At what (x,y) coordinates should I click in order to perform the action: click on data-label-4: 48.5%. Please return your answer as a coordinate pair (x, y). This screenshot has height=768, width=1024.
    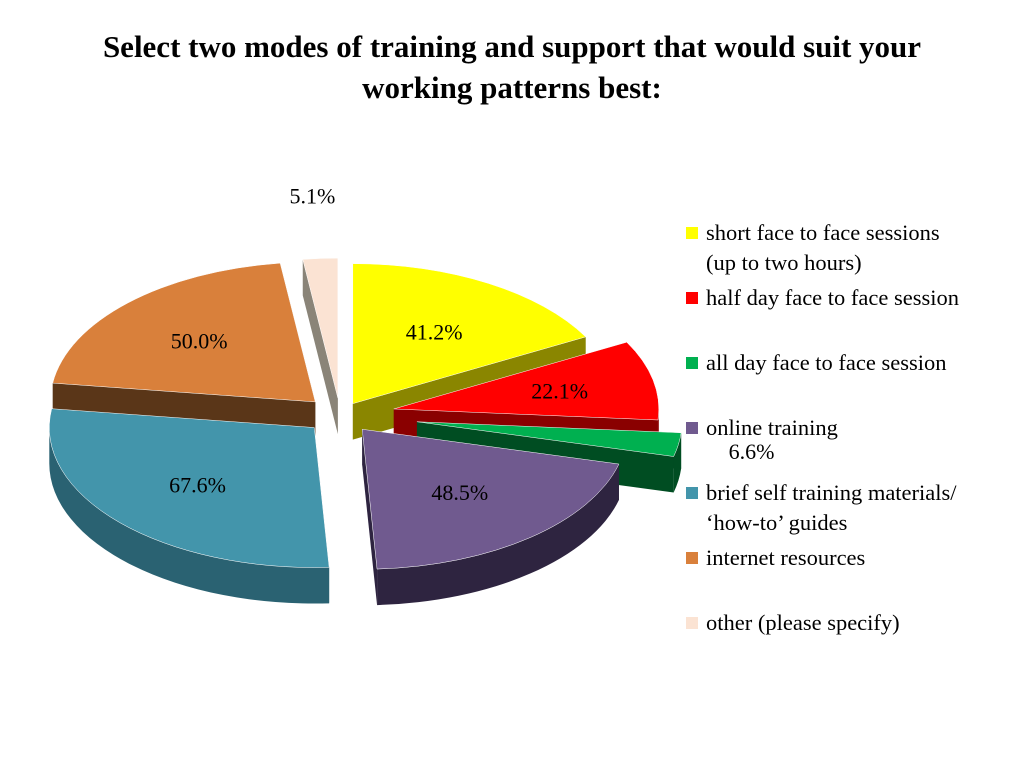
    Looking at the image, I should click on (459, 492).